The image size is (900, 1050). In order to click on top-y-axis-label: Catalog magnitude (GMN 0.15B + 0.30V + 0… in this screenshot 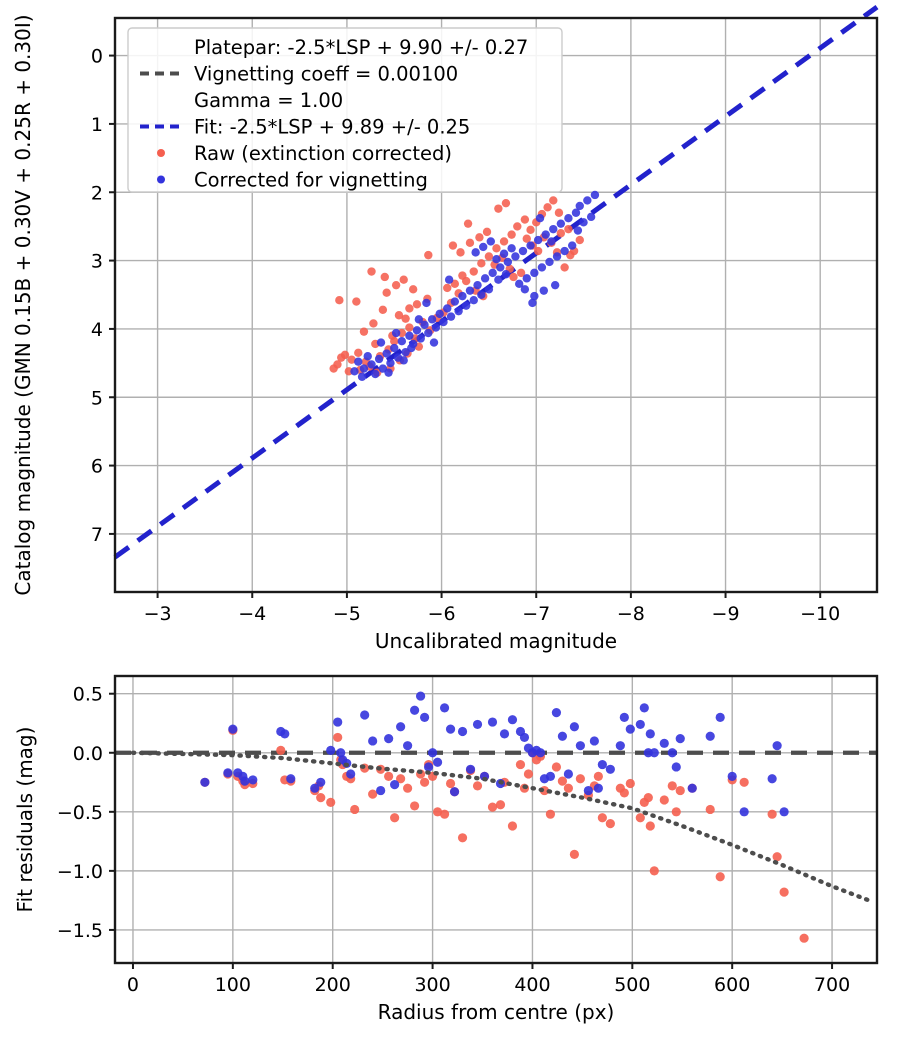, I will do `click(23, 304)`.